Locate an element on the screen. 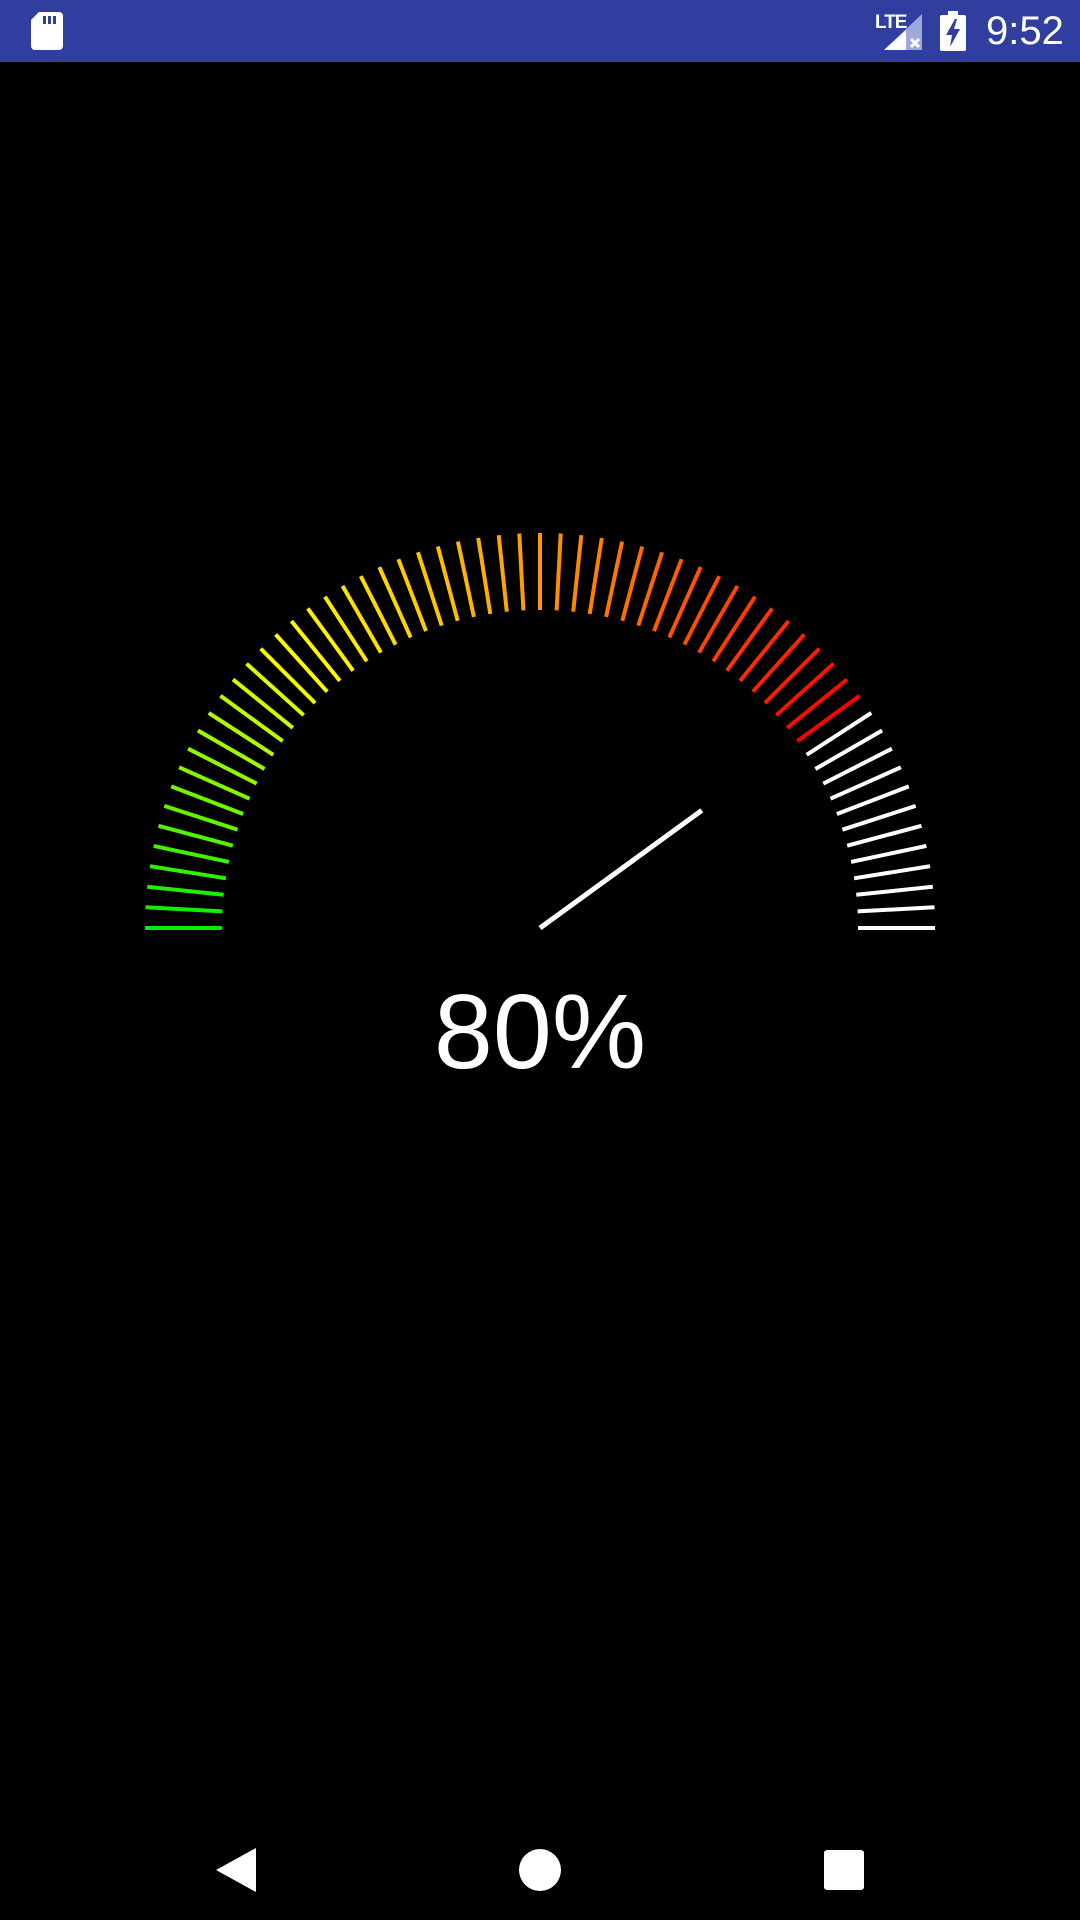 This screenshot has height=1920, width=1080. battery-charging-icon is located at coordinates (953, 31).